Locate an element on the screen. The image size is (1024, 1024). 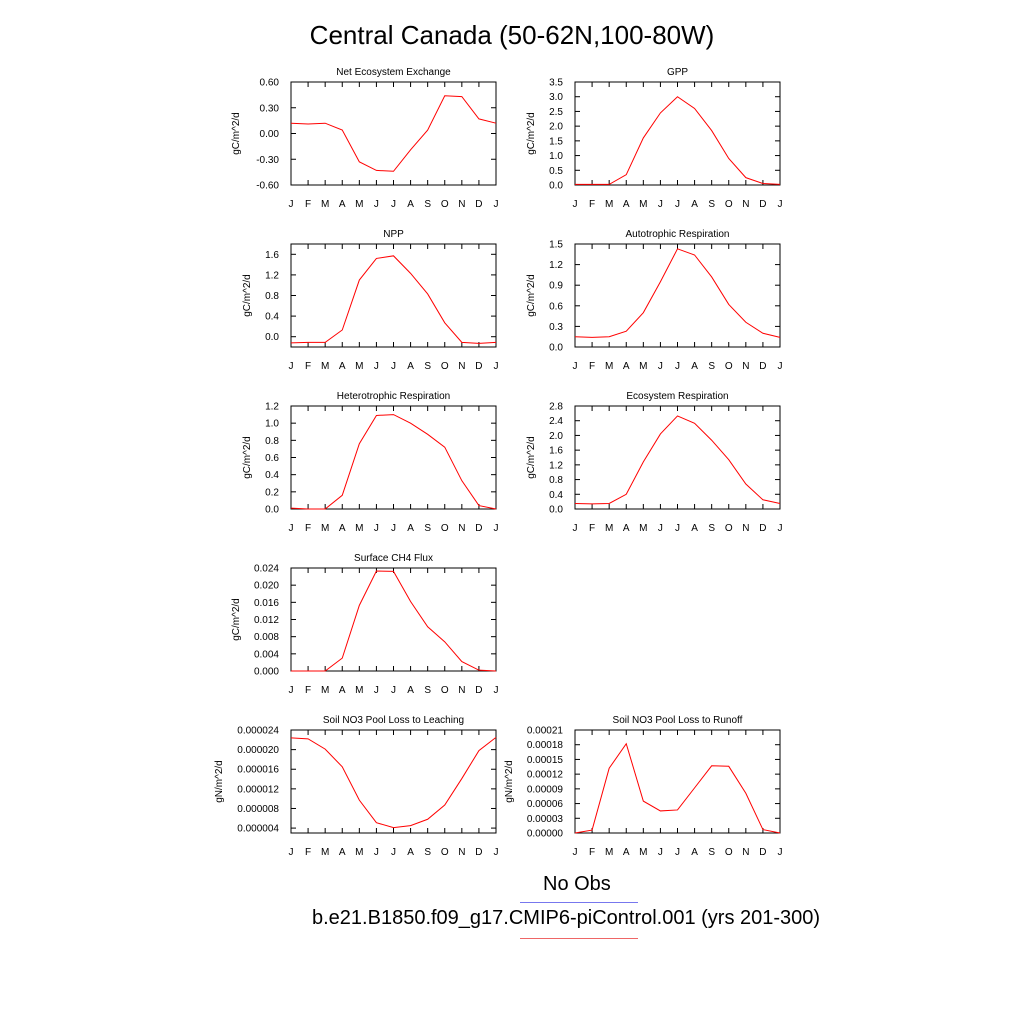
legend-label-obs: No Obs is located at coordinates (577, 884).